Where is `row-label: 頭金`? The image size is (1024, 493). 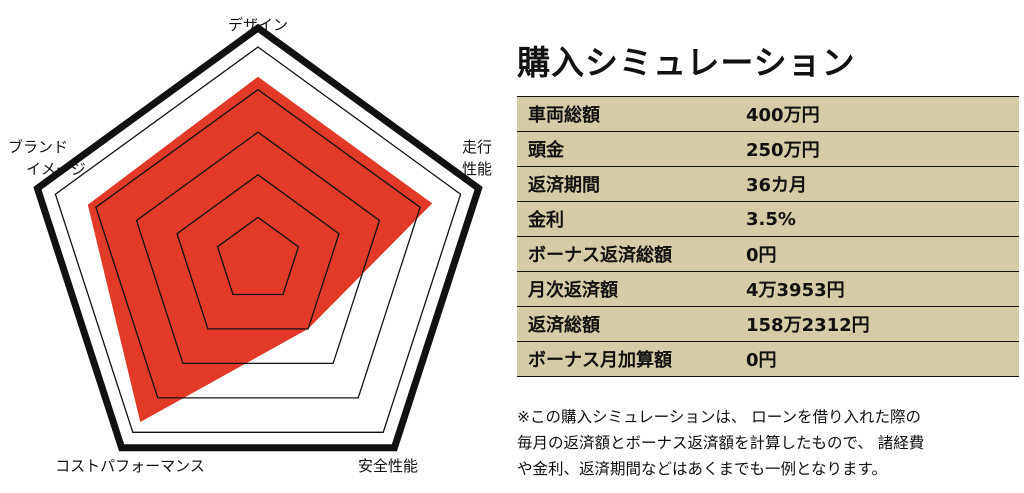 row-label: 頭金 is located at coordinates (629, 149).